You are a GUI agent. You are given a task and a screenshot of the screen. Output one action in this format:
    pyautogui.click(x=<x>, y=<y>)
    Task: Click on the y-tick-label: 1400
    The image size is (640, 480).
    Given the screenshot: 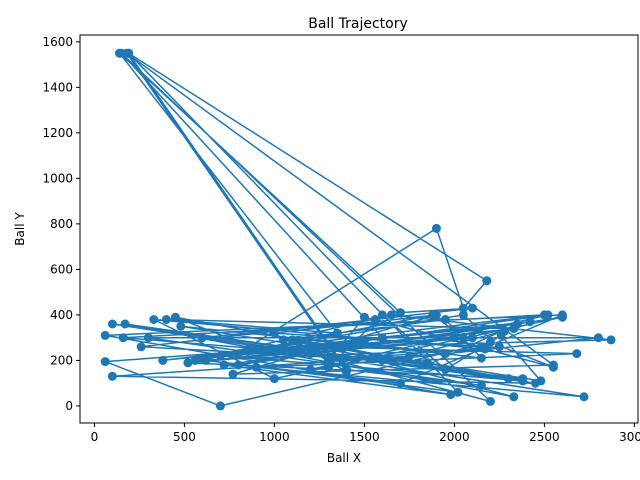 What is the action you would take?
    pyautogui.click(x=57, y=87)
    